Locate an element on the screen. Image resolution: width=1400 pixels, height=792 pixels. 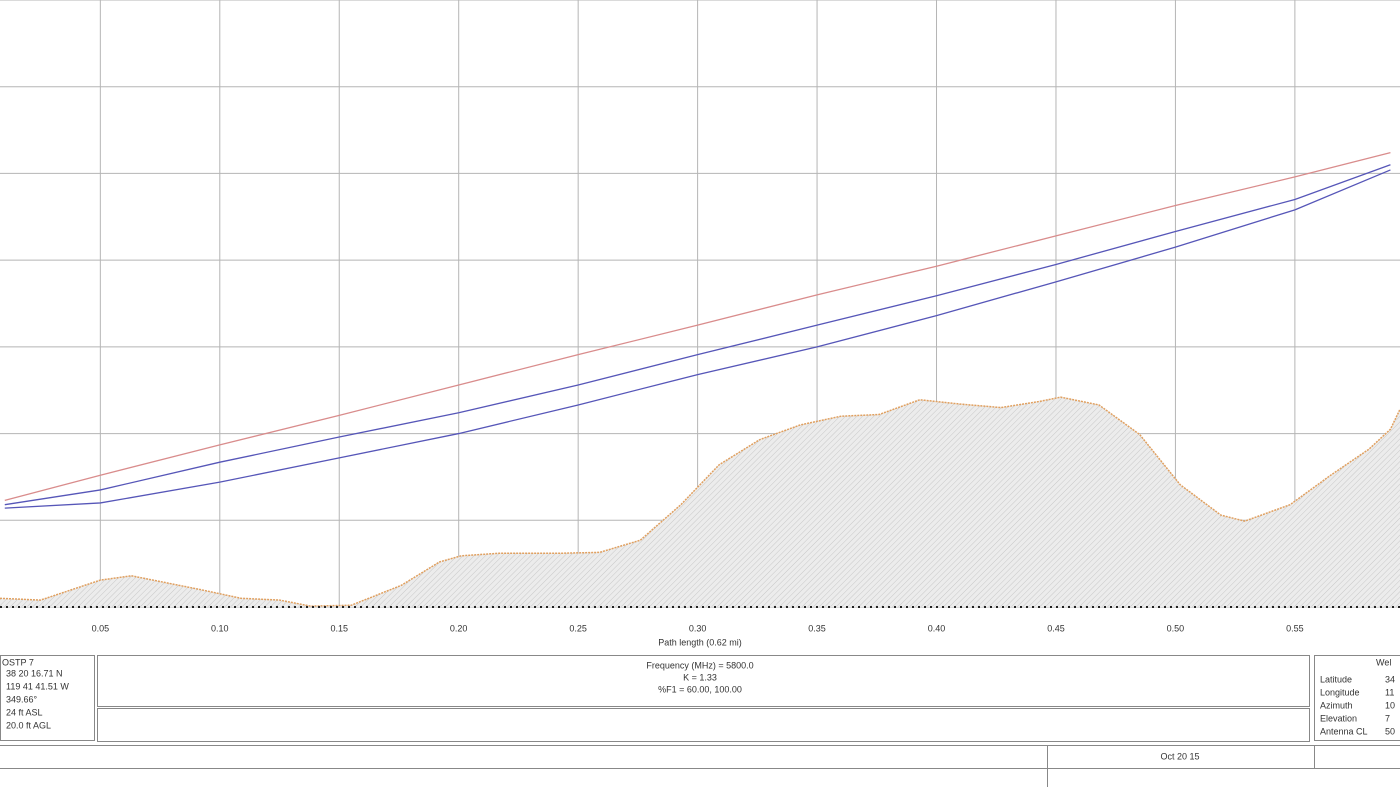
site-value: 50 is located at coordinates (1390, 731).